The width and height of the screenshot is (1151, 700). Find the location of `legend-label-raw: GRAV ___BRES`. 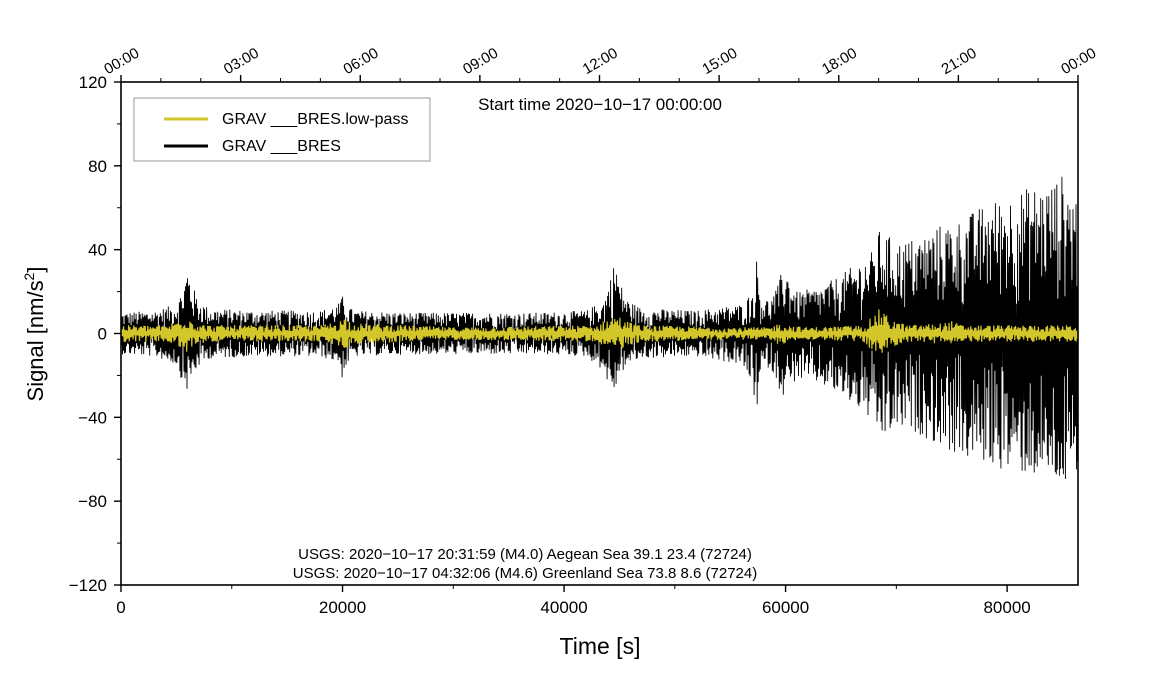

legend-label-raw: GRAV ___BRES is located at coordinates (281, 146).